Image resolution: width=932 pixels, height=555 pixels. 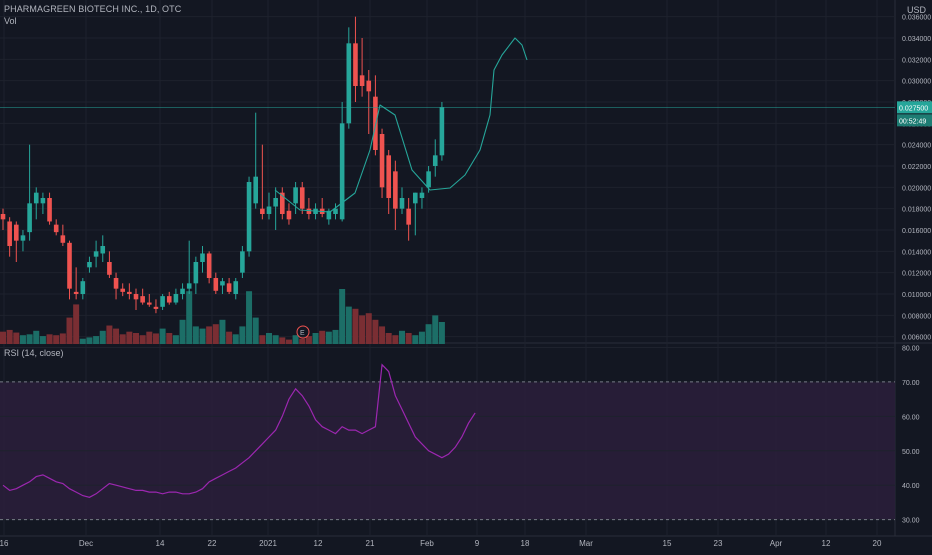 I want to click on time-tick-label: Apr, so click(x=776, y=543).